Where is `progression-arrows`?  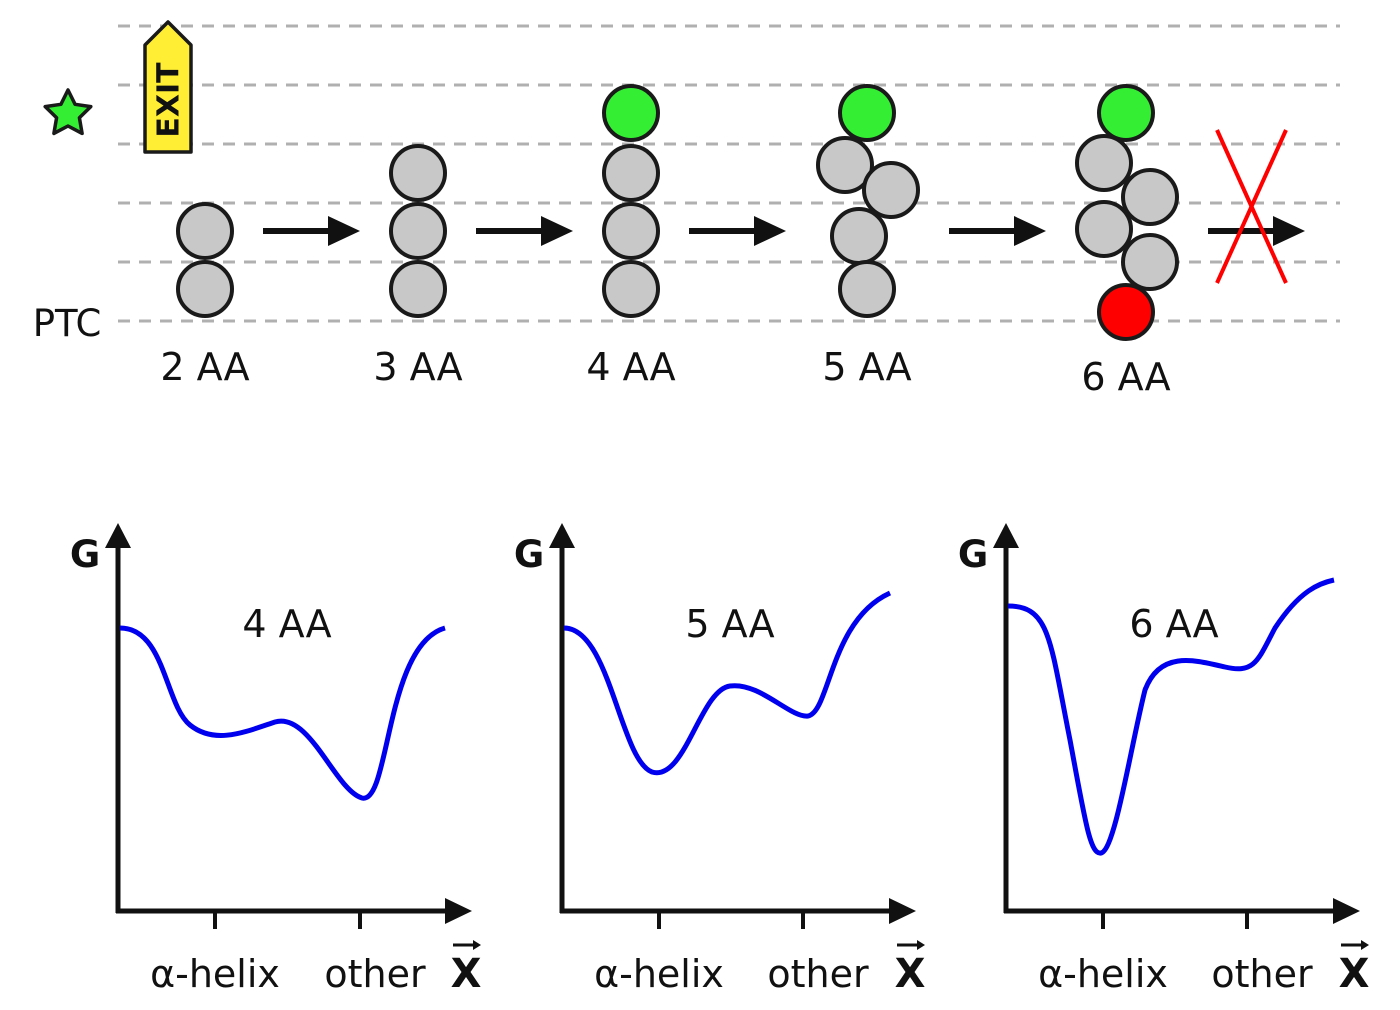
progression-arrows is located at coordinates (784, 206).